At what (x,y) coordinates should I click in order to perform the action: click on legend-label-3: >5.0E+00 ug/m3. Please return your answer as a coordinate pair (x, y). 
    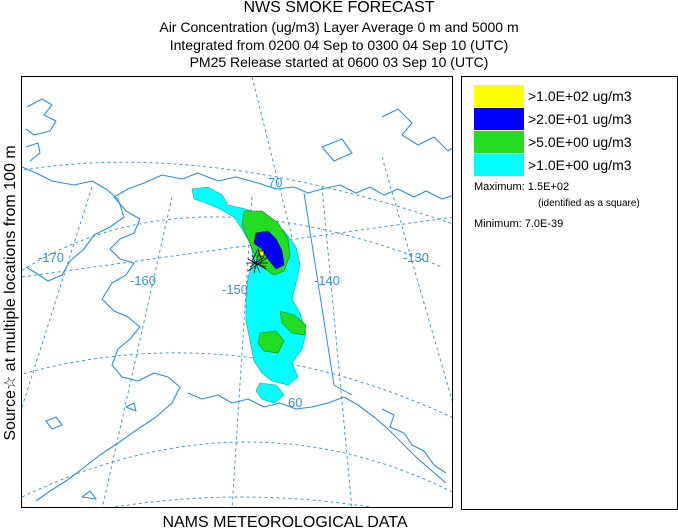
    Looking at the image, I should click on (580, 142).